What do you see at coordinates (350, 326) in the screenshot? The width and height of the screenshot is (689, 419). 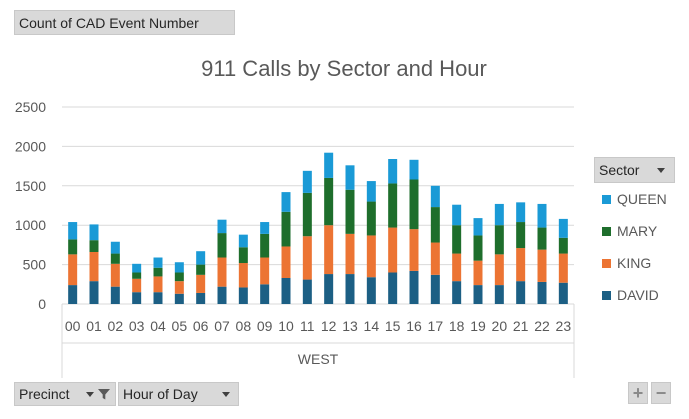 I see `x-tick-label: 13` at bounding box center [350, 326].